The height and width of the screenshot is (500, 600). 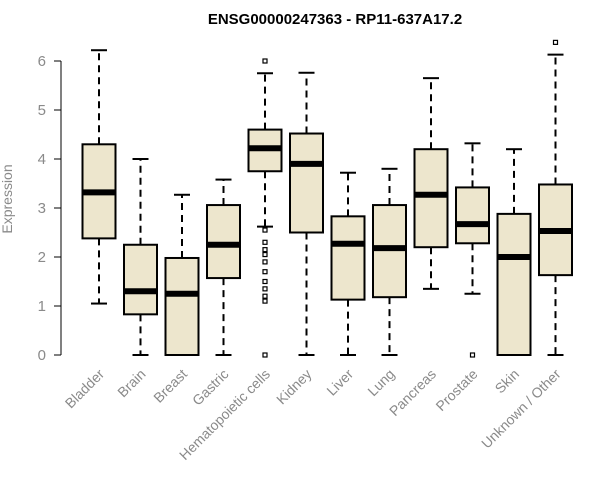 I want to click on y-tick-label: 6, so click(x=42, y=61).